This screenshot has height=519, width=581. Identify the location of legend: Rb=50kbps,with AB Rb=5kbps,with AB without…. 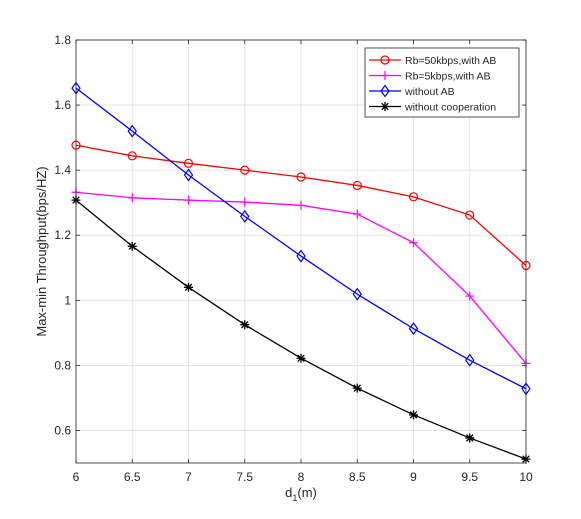
(442, 82).